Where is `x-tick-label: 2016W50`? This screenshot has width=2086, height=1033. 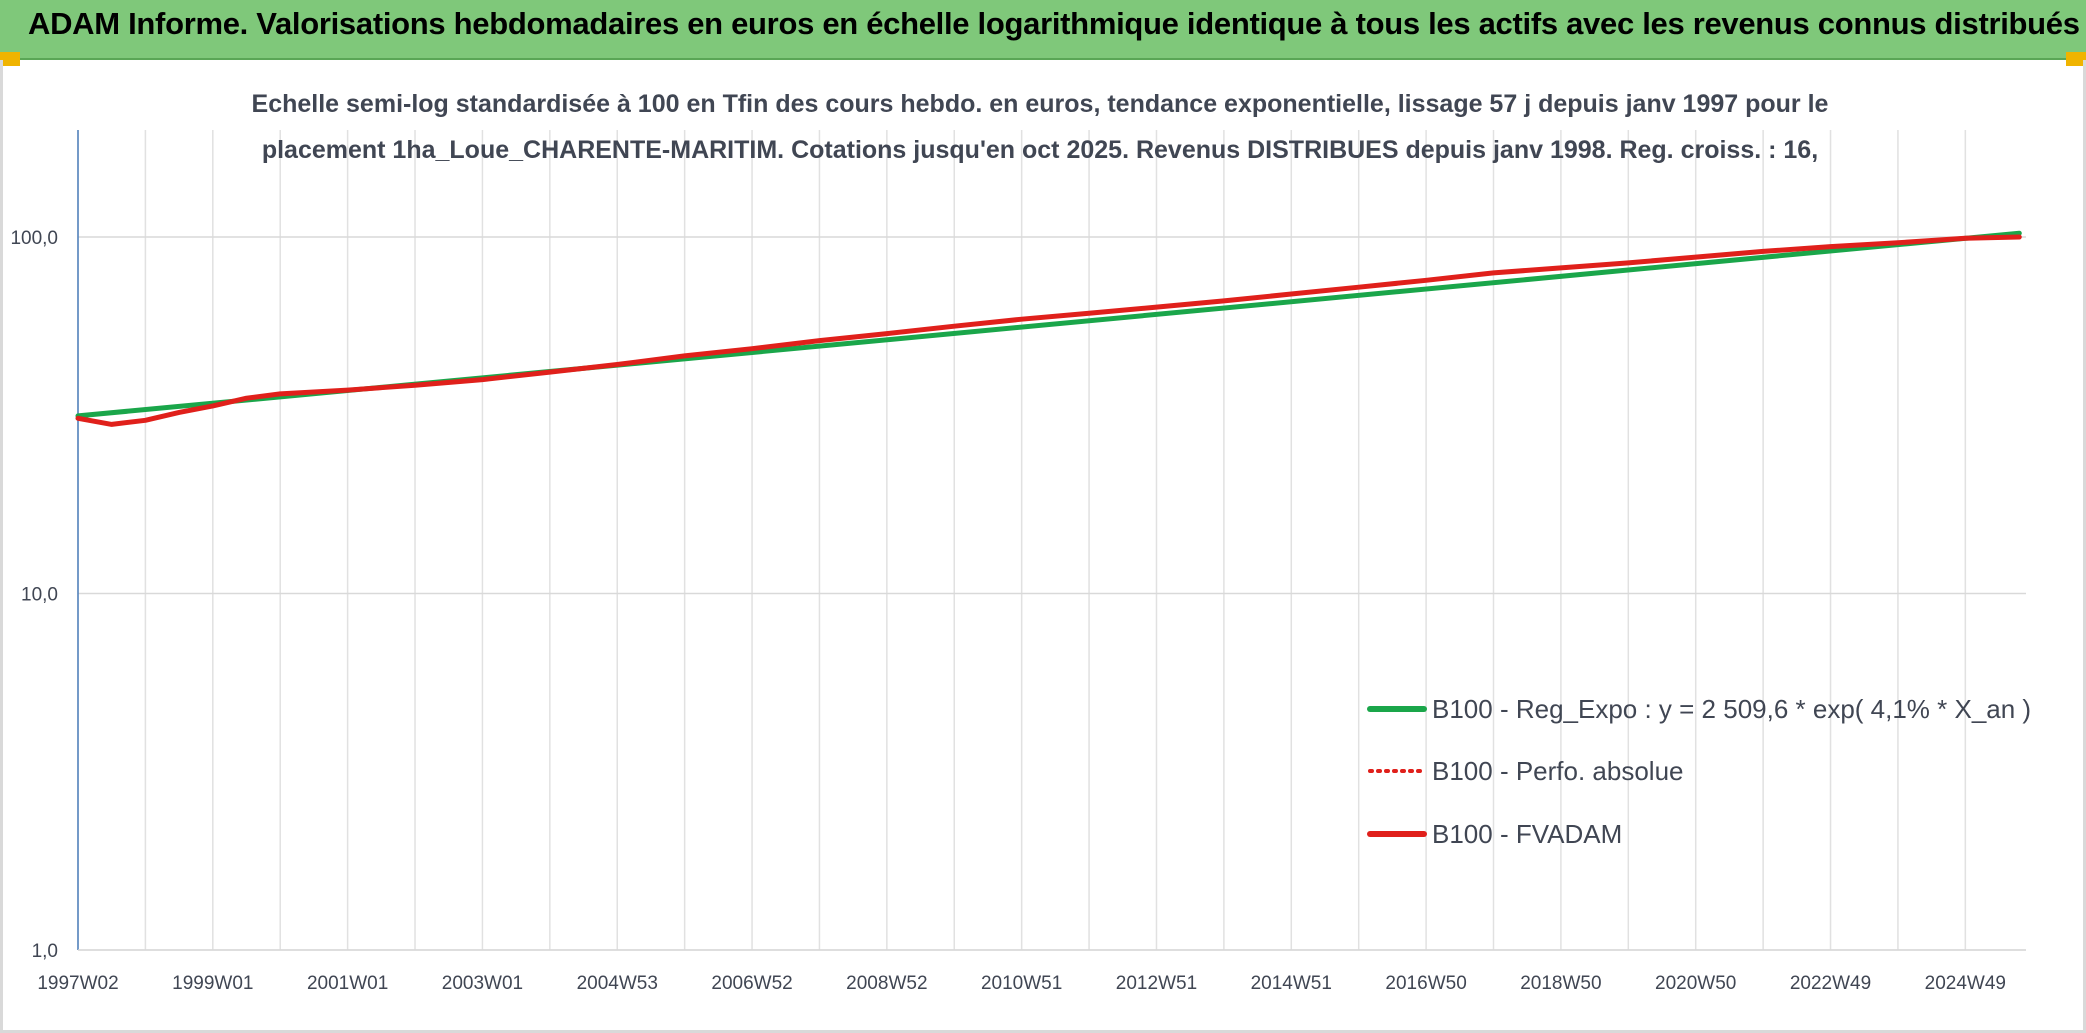 x-tick-label: 2016W50 is located at coordinates (1425, 983).